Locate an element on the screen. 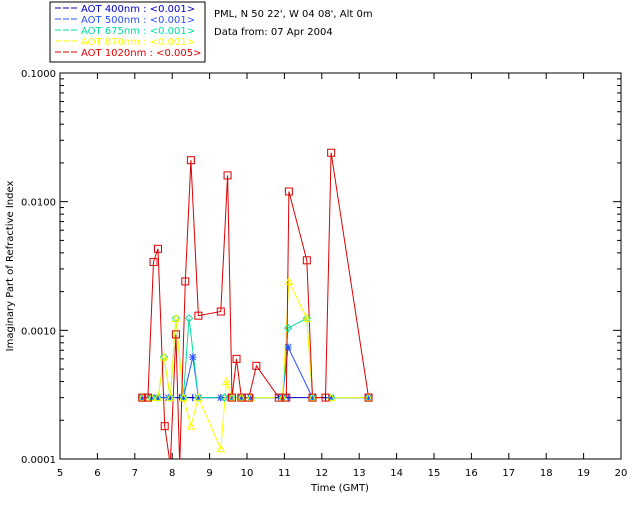 The image size is (640, 512). x-axis-label: Time (GMT) is located at coordinates (339, 488).